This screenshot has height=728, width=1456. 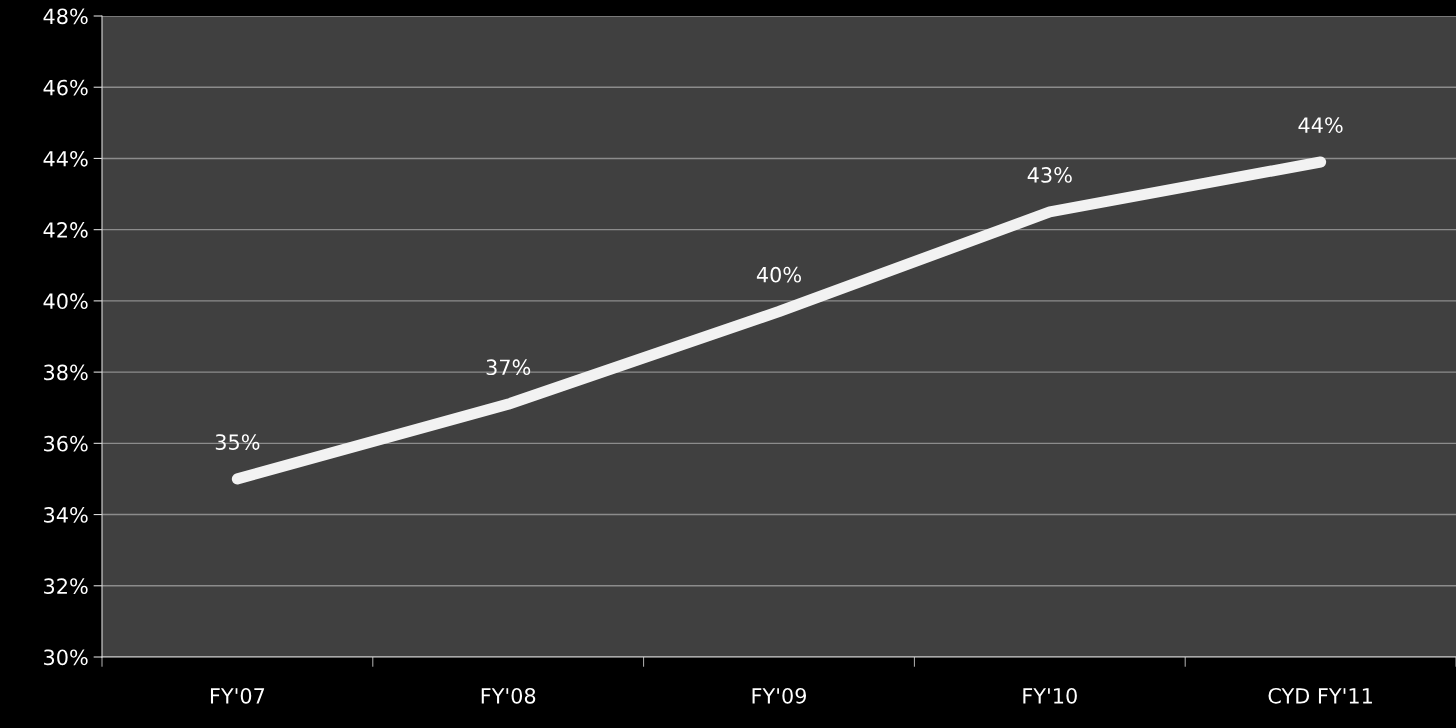 What do you see at coordinates (778, 274) in the screenshot?
I see `data-label: 40%` at bounding box center [778, 274].